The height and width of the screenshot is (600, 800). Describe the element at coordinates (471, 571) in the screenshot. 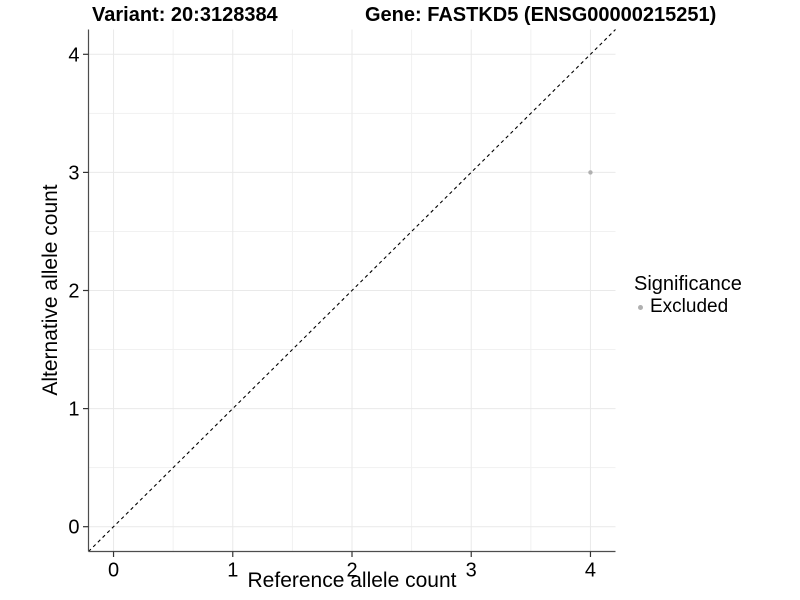

I see `x-tick-label: 3` at that location.